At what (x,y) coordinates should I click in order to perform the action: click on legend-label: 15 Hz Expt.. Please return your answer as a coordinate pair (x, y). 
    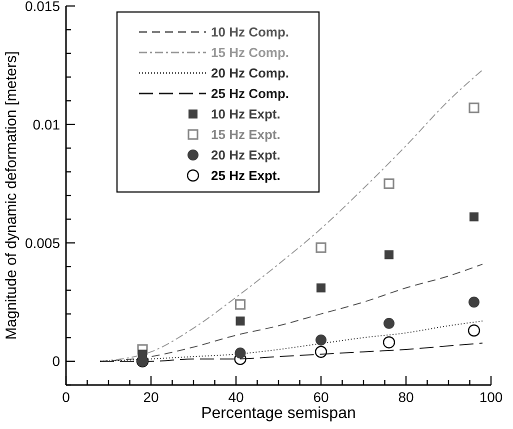
    Looking at the image, I should click on (245, 134).